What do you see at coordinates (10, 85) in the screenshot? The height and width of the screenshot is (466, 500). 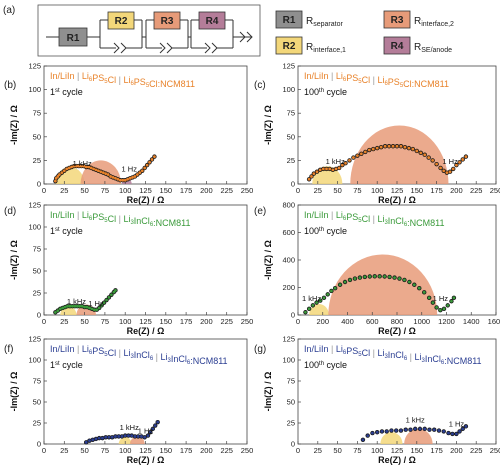 I see `panel-label: (b)` at bounding box center [10, 85].